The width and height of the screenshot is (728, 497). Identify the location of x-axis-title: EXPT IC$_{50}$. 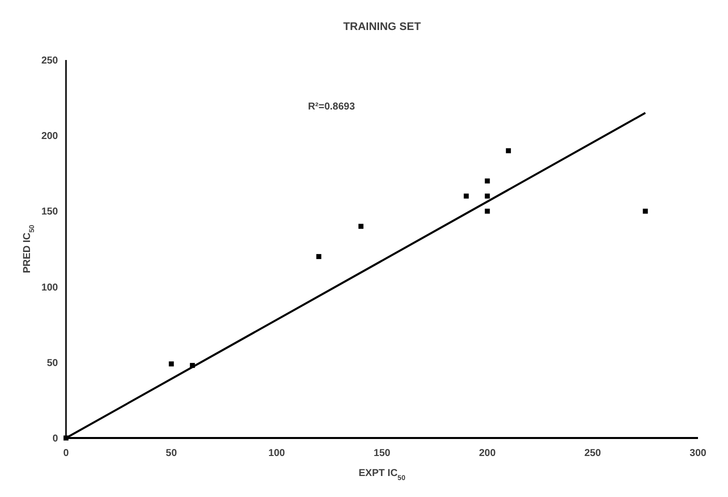
(382, 475).